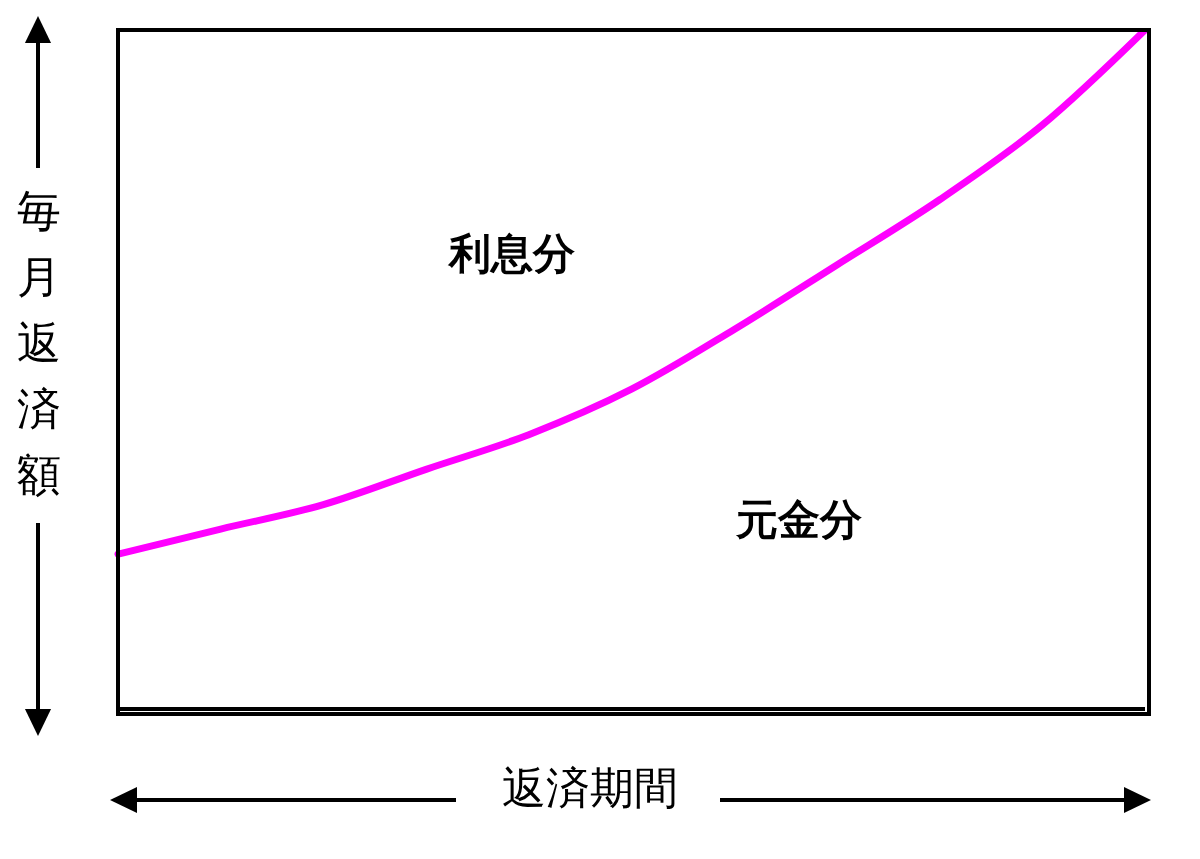 This screenshot has width=1200, height=859. What do you see at coordinates (798, 519) in the screenshot?
I see `annotation: 元金分` at bounding box center [798, 519].